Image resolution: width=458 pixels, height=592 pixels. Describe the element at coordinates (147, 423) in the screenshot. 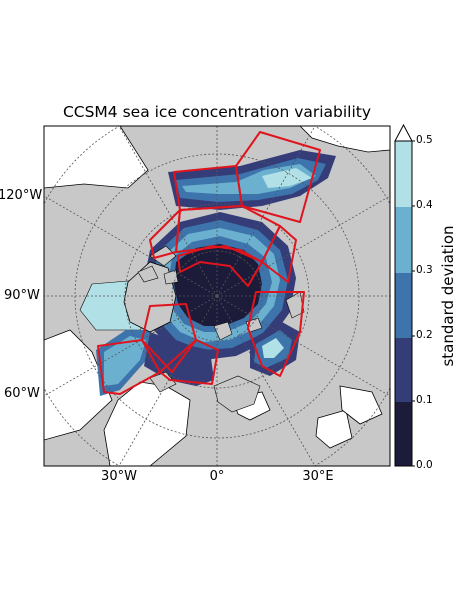

I see `ocean-south-atlantic` at that location.